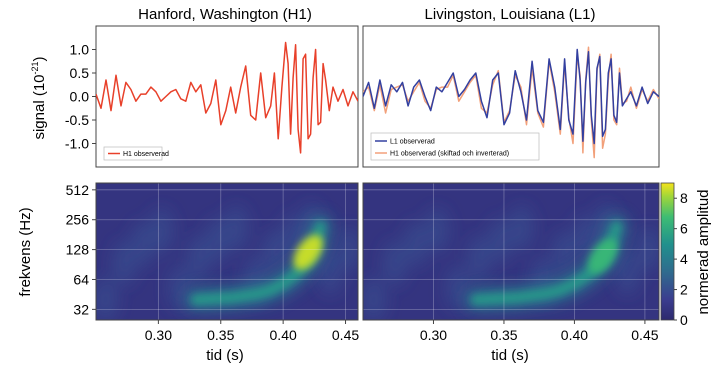 The height and width of the screenshot is (367, 716). Describe the element at coordinates (510, 14) in the screenshot. I see `l1-panel-title: Livingston, Louisiana (L1)` at that location.